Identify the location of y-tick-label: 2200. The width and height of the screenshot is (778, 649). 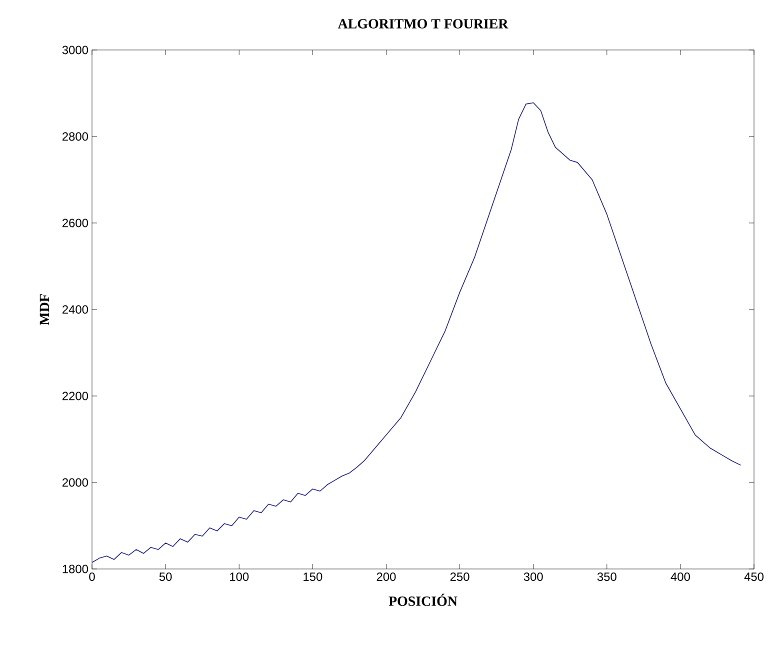
(75, 396).